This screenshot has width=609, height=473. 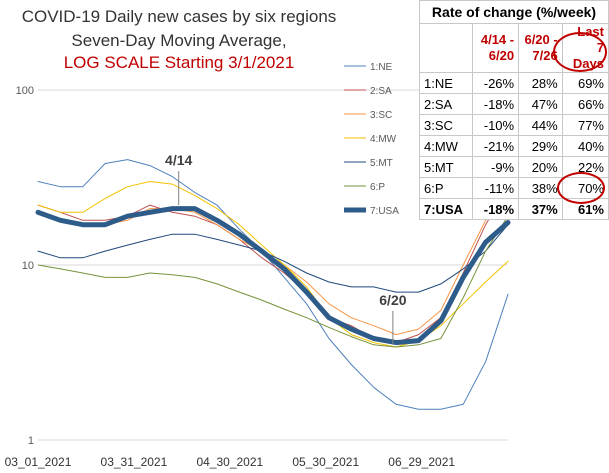 What do you see at coordinates (446, 167) in the screenshot?
I see `row-label: 5:MT` at bounding box center [446, 167].